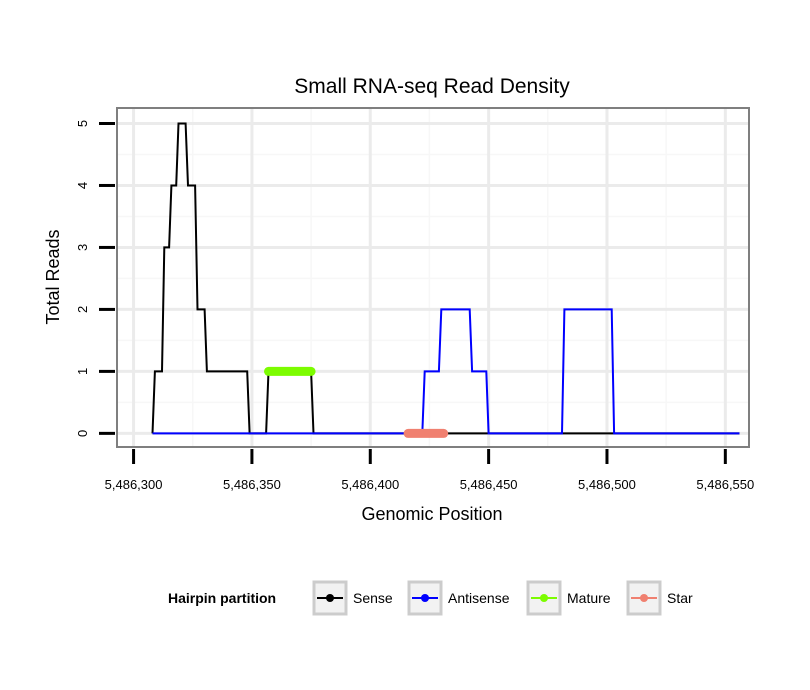 The height and width of the screenshot is (690, 810). Describe the element at coordinates (82, 371) in the screenshot. I see `y-tick-label: 1` at that location.